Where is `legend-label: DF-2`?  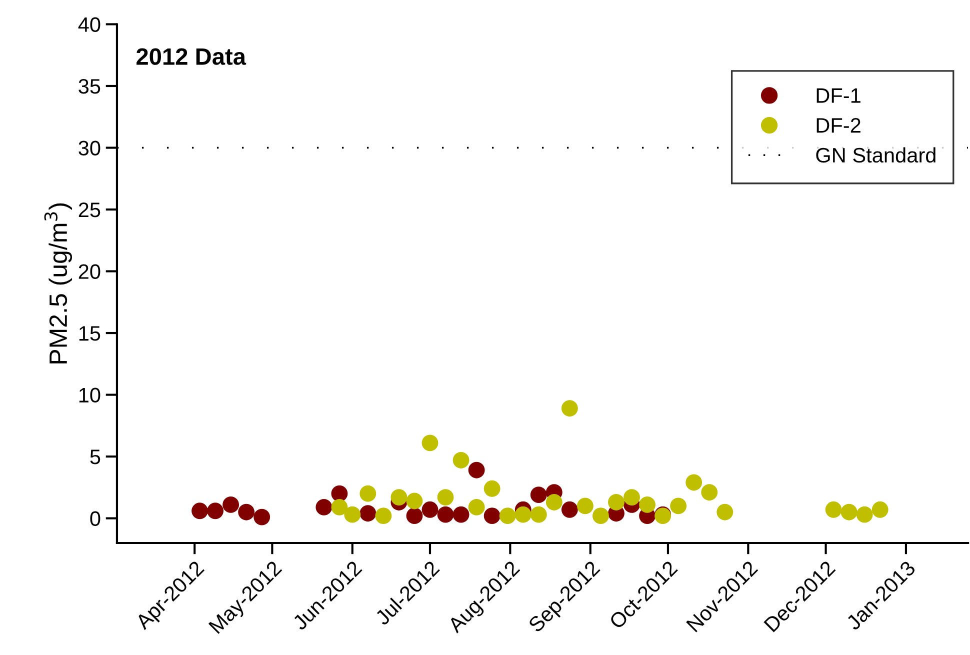 legend-label: DF-2 is located at coordinates (838, 125).